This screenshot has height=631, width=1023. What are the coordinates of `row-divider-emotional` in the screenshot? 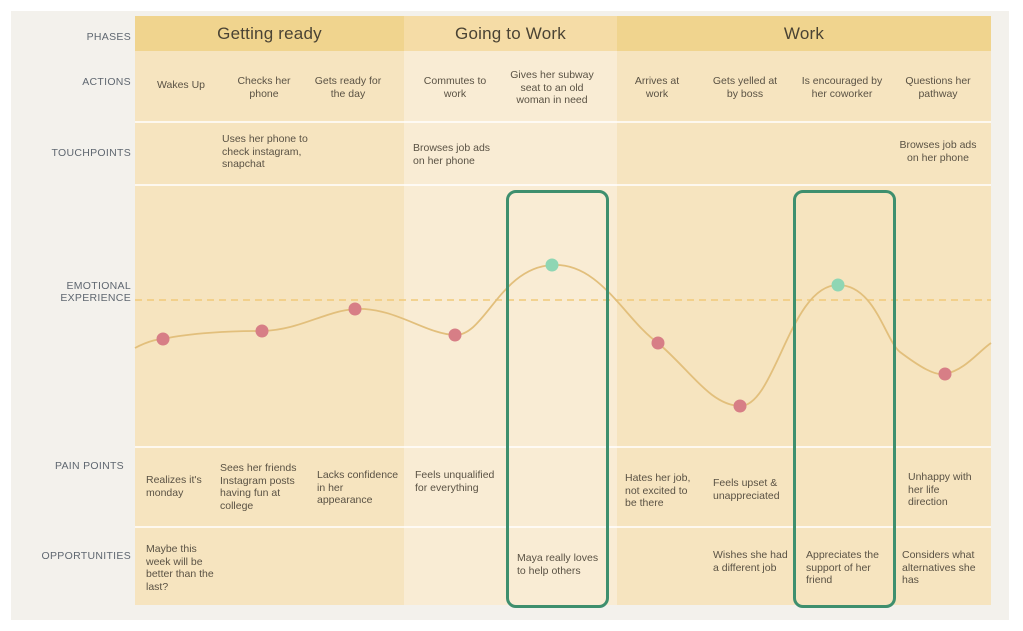 It's located at (563, 185).